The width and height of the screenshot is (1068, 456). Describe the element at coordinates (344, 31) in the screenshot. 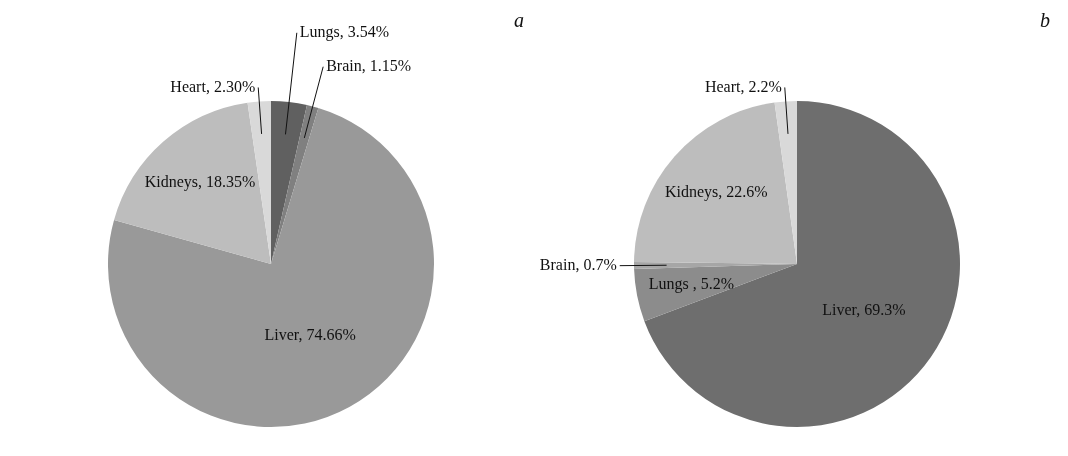

I see `slice-label: Lungs, 3.54%` at that location.